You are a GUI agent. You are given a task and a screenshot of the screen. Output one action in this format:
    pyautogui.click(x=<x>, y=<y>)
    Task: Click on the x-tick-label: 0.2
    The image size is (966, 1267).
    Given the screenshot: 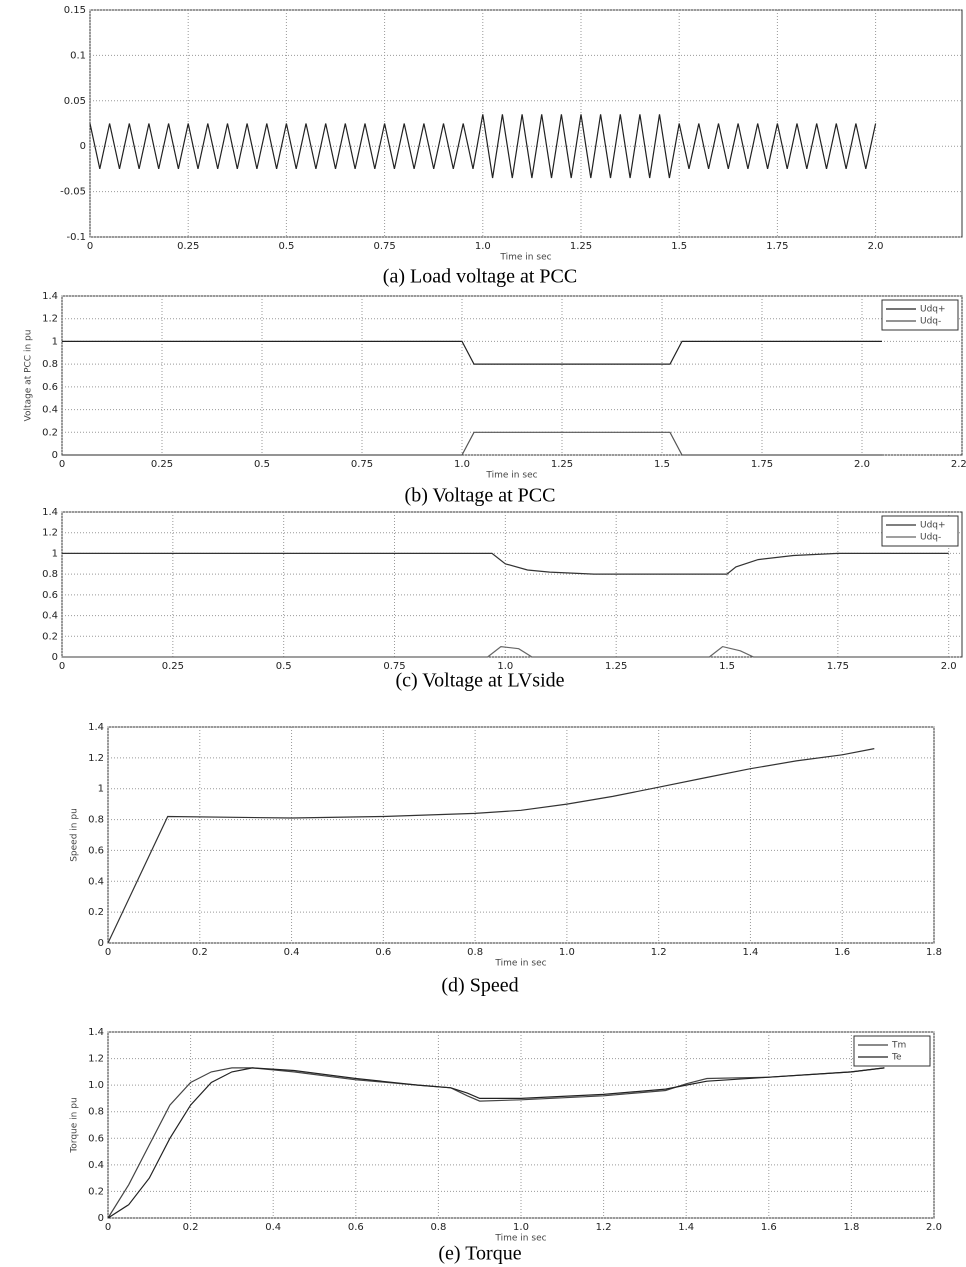 What is the action you would take?
    pyautogui.click(x=200, y=952)
    